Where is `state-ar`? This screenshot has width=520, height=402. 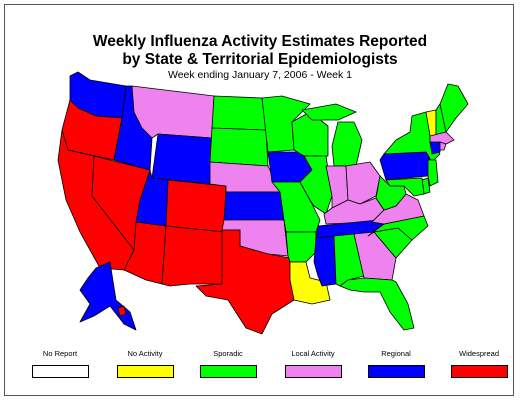 state-ar is located at coordinates (301, 247).